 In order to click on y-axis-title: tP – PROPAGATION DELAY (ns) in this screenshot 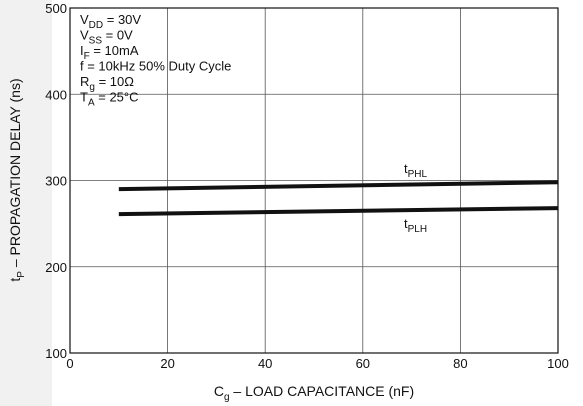, I will do `click(17, 179)`.